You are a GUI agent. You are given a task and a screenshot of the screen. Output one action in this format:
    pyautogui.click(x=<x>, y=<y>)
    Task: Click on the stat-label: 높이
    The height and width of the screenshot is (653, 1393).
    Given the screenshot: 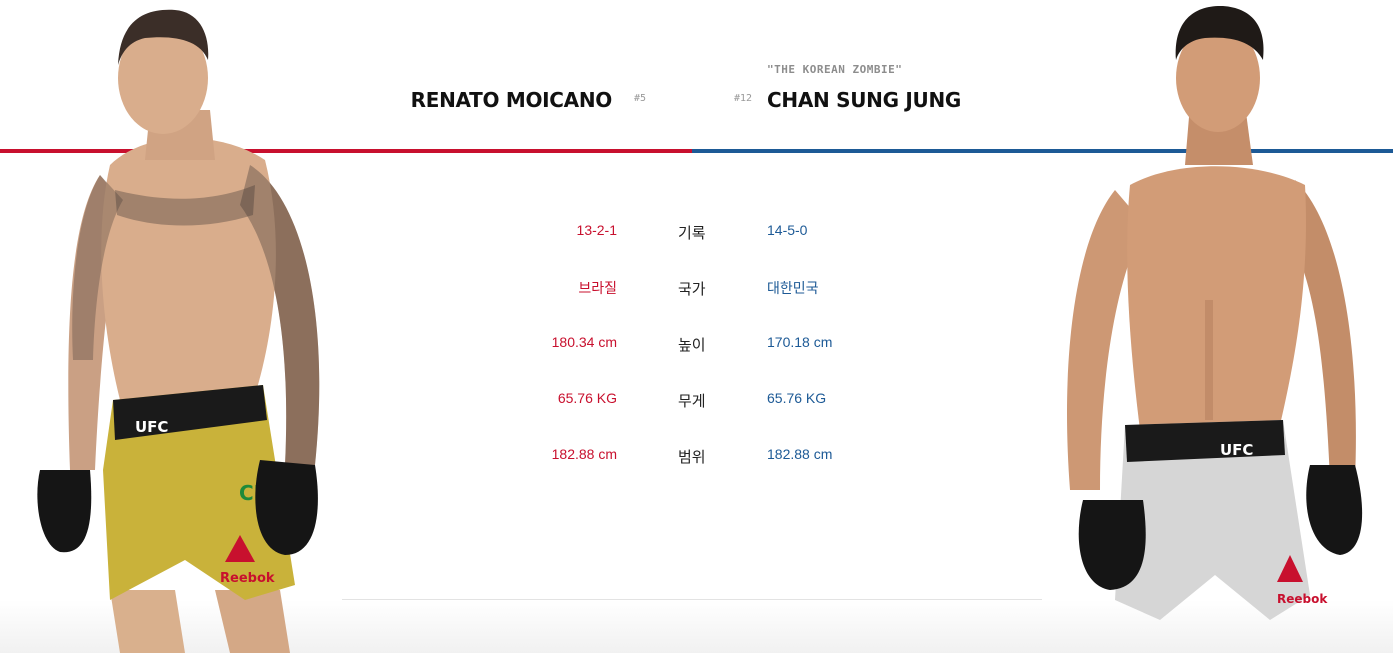 What is the action you would take?
    pyautogui.click(x=692, y=345)
    